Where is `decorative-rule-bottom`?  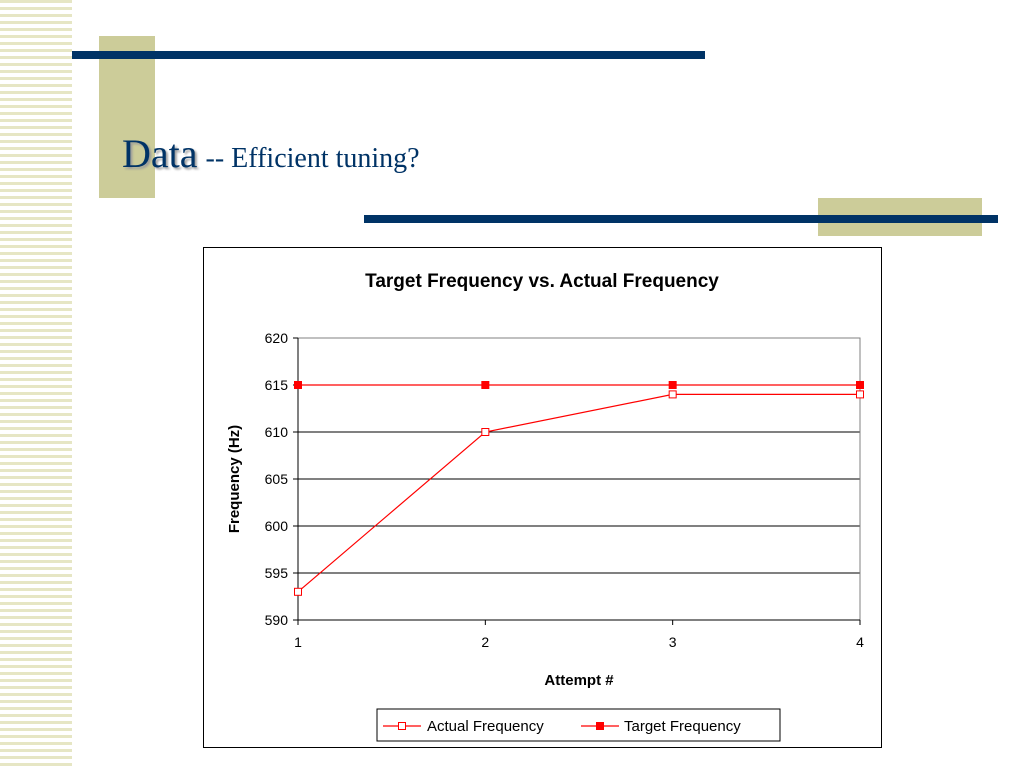 decorative-rule-bottom is located at coordinates (681, 219).